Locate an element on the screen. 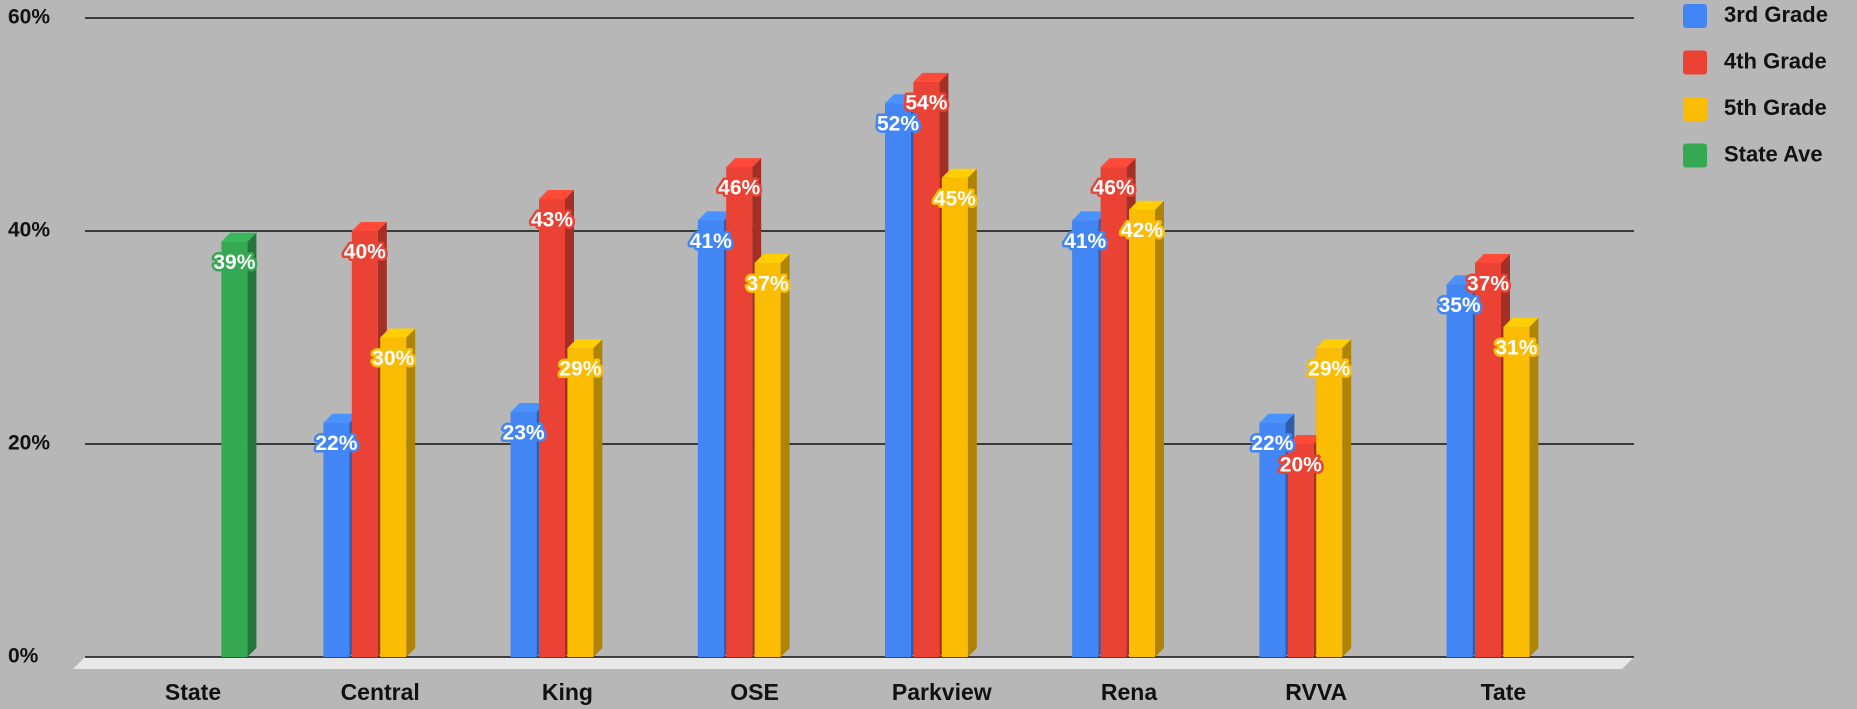  x-tick-label: OSE is located at coordinates (754, 692).